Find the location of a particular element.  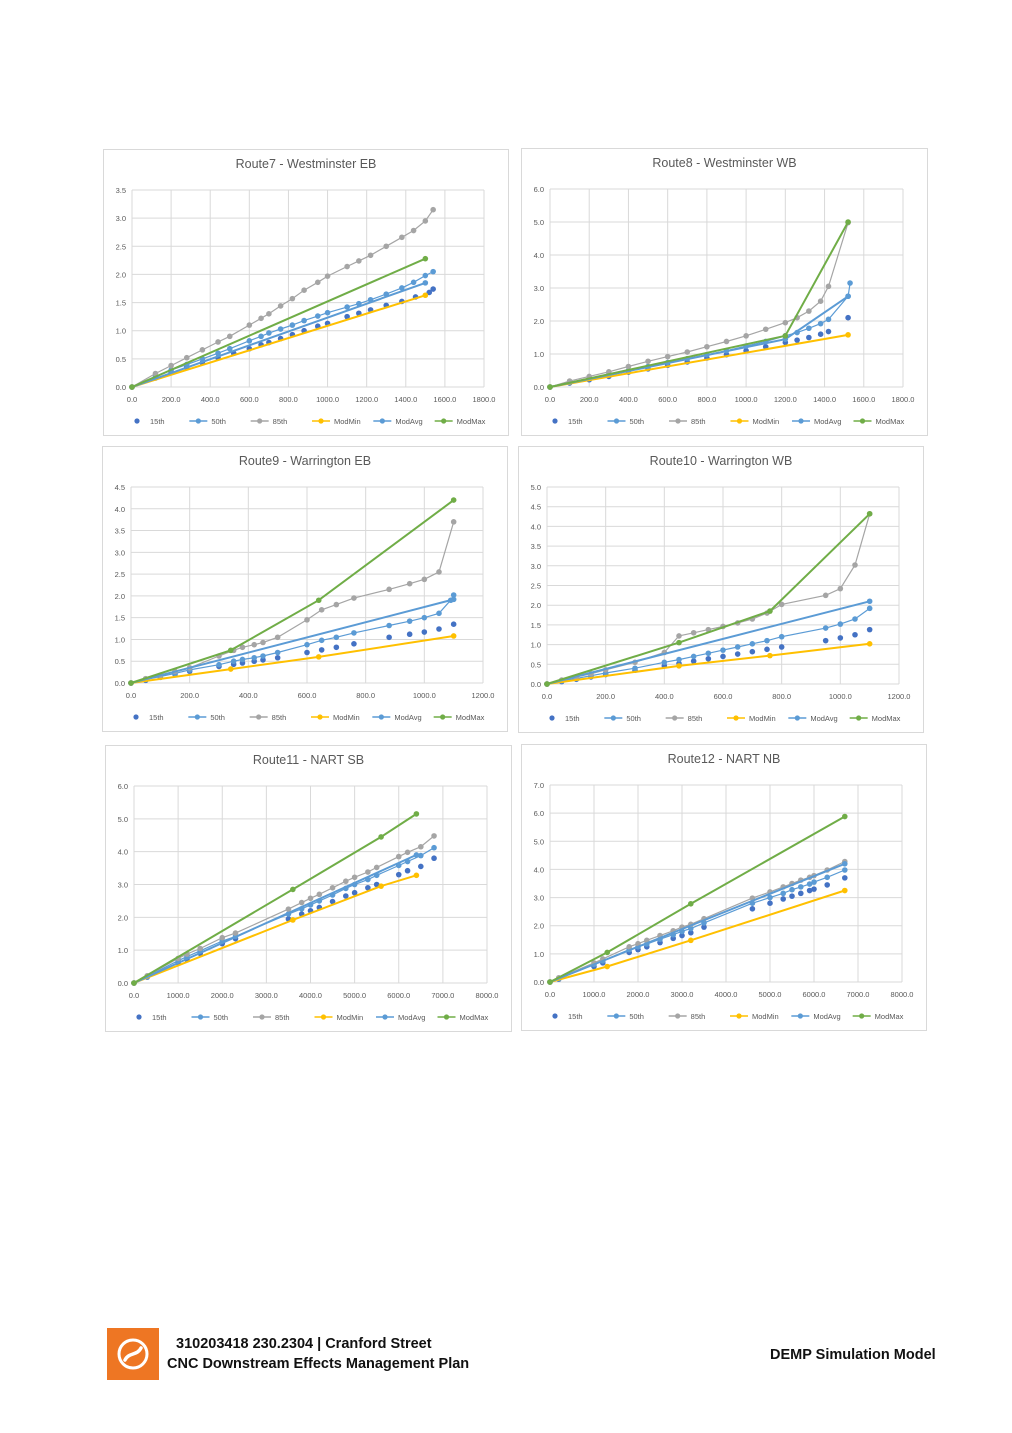

y-tick-label: 1.0 is located at coordinates (121, 331).